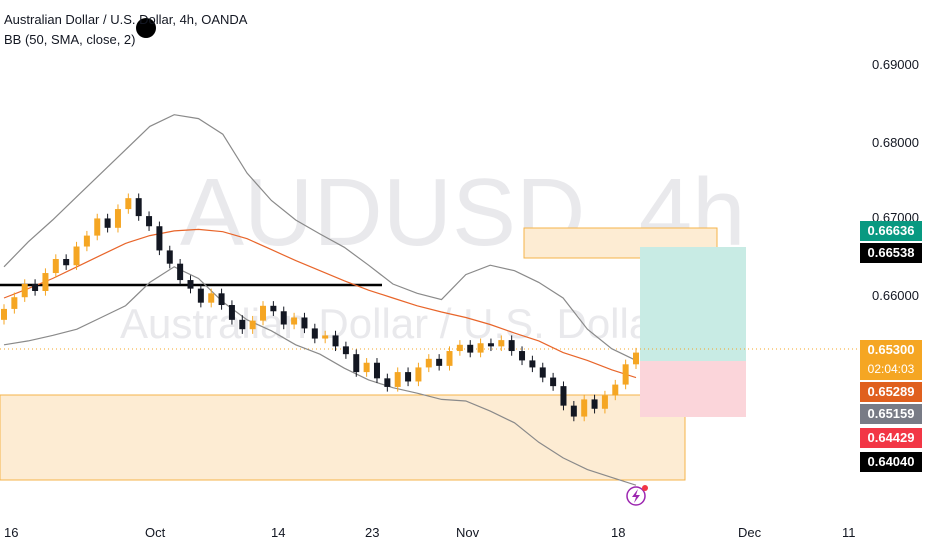  I want to click on y-tick: 0.69000, so click(895, 64).